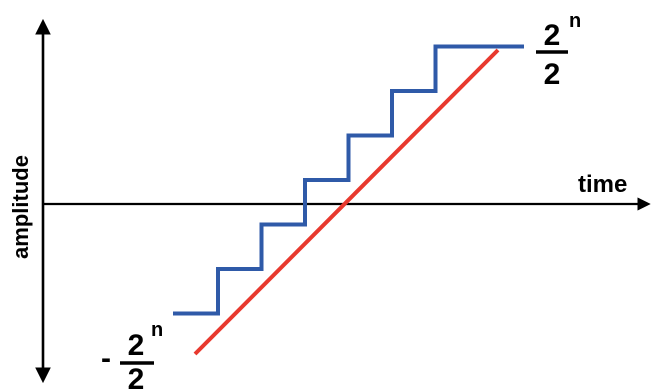 The height and width of the screenshot is (390, 655). What do you see at coordinates (552, 35) in the screenshot?
I see `top-value-numerator: 2` at bounding box center [552, 35].